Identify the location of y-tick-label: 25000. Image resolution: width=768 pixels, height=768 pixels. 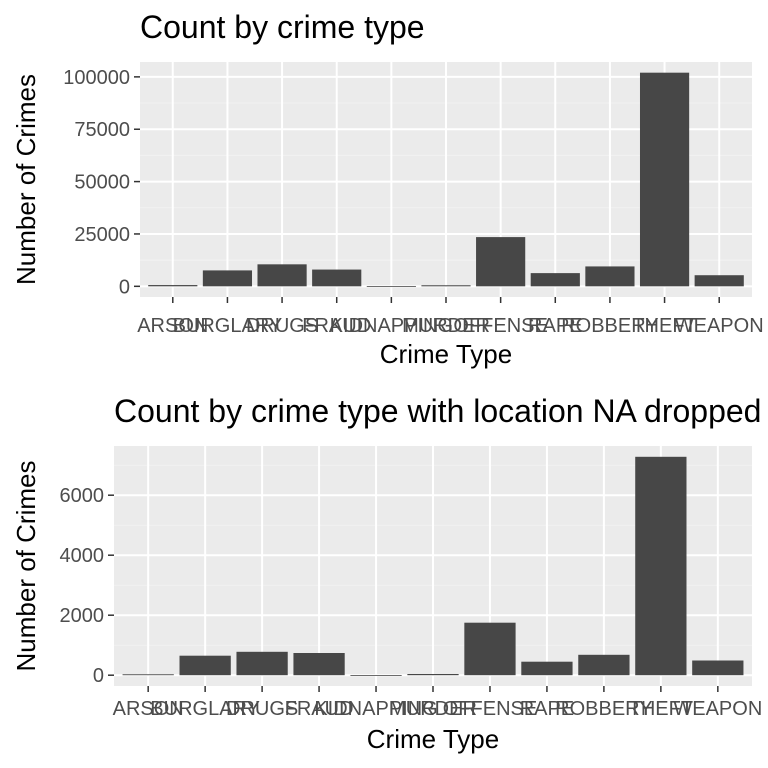
(102, 235).